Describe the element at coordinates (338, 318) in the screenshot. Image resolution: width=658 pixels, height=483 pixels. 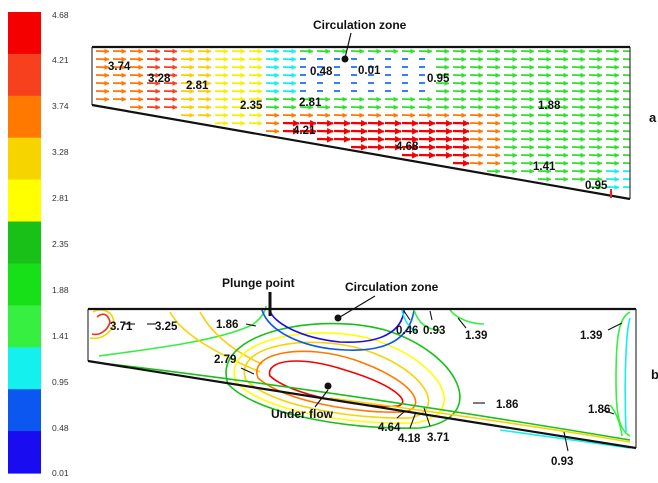
I see `circulation-zone-b-marker` at that location.